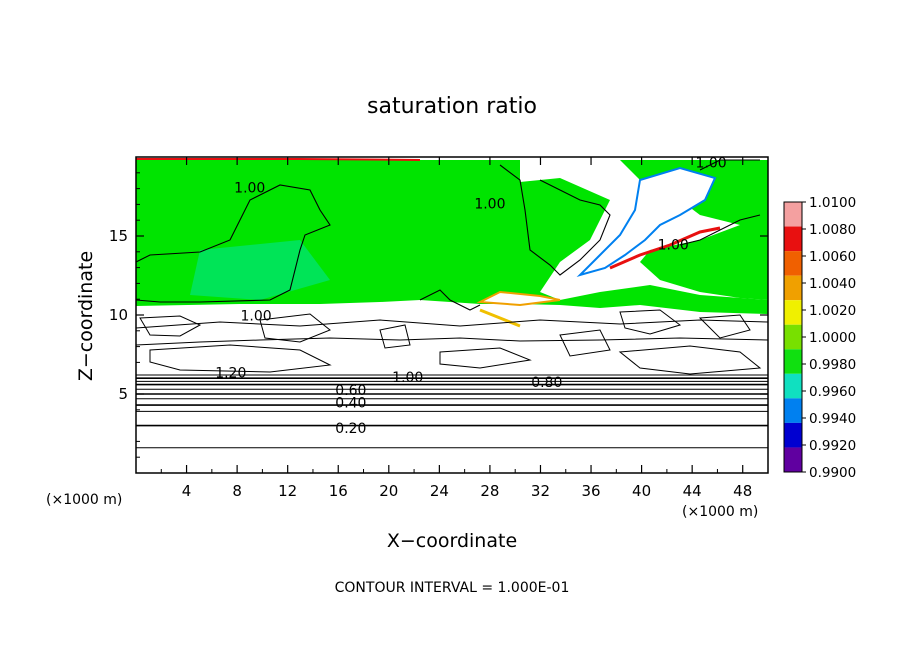 This screenshot has height=654, width=904. I want to click on contour-label: 1.20, so click(230, 373).